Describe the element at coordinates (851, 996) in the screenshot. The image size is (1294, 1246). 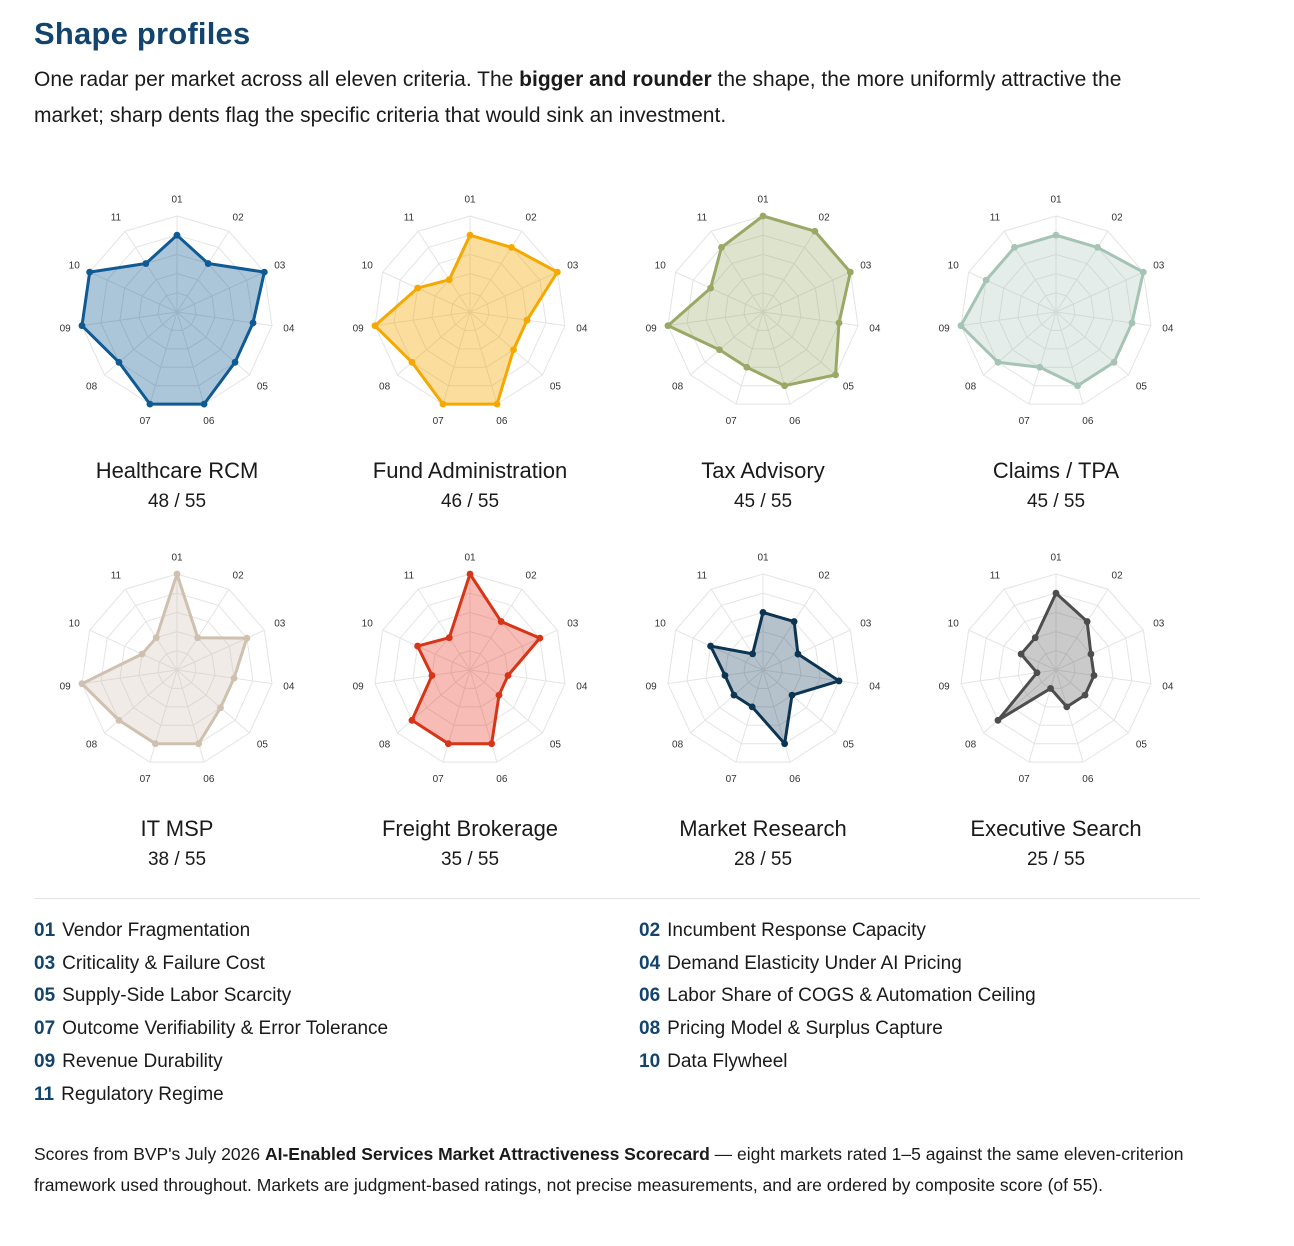
I see `legend-label: Labor Share of COGS & Automation Ceiling` at that location.